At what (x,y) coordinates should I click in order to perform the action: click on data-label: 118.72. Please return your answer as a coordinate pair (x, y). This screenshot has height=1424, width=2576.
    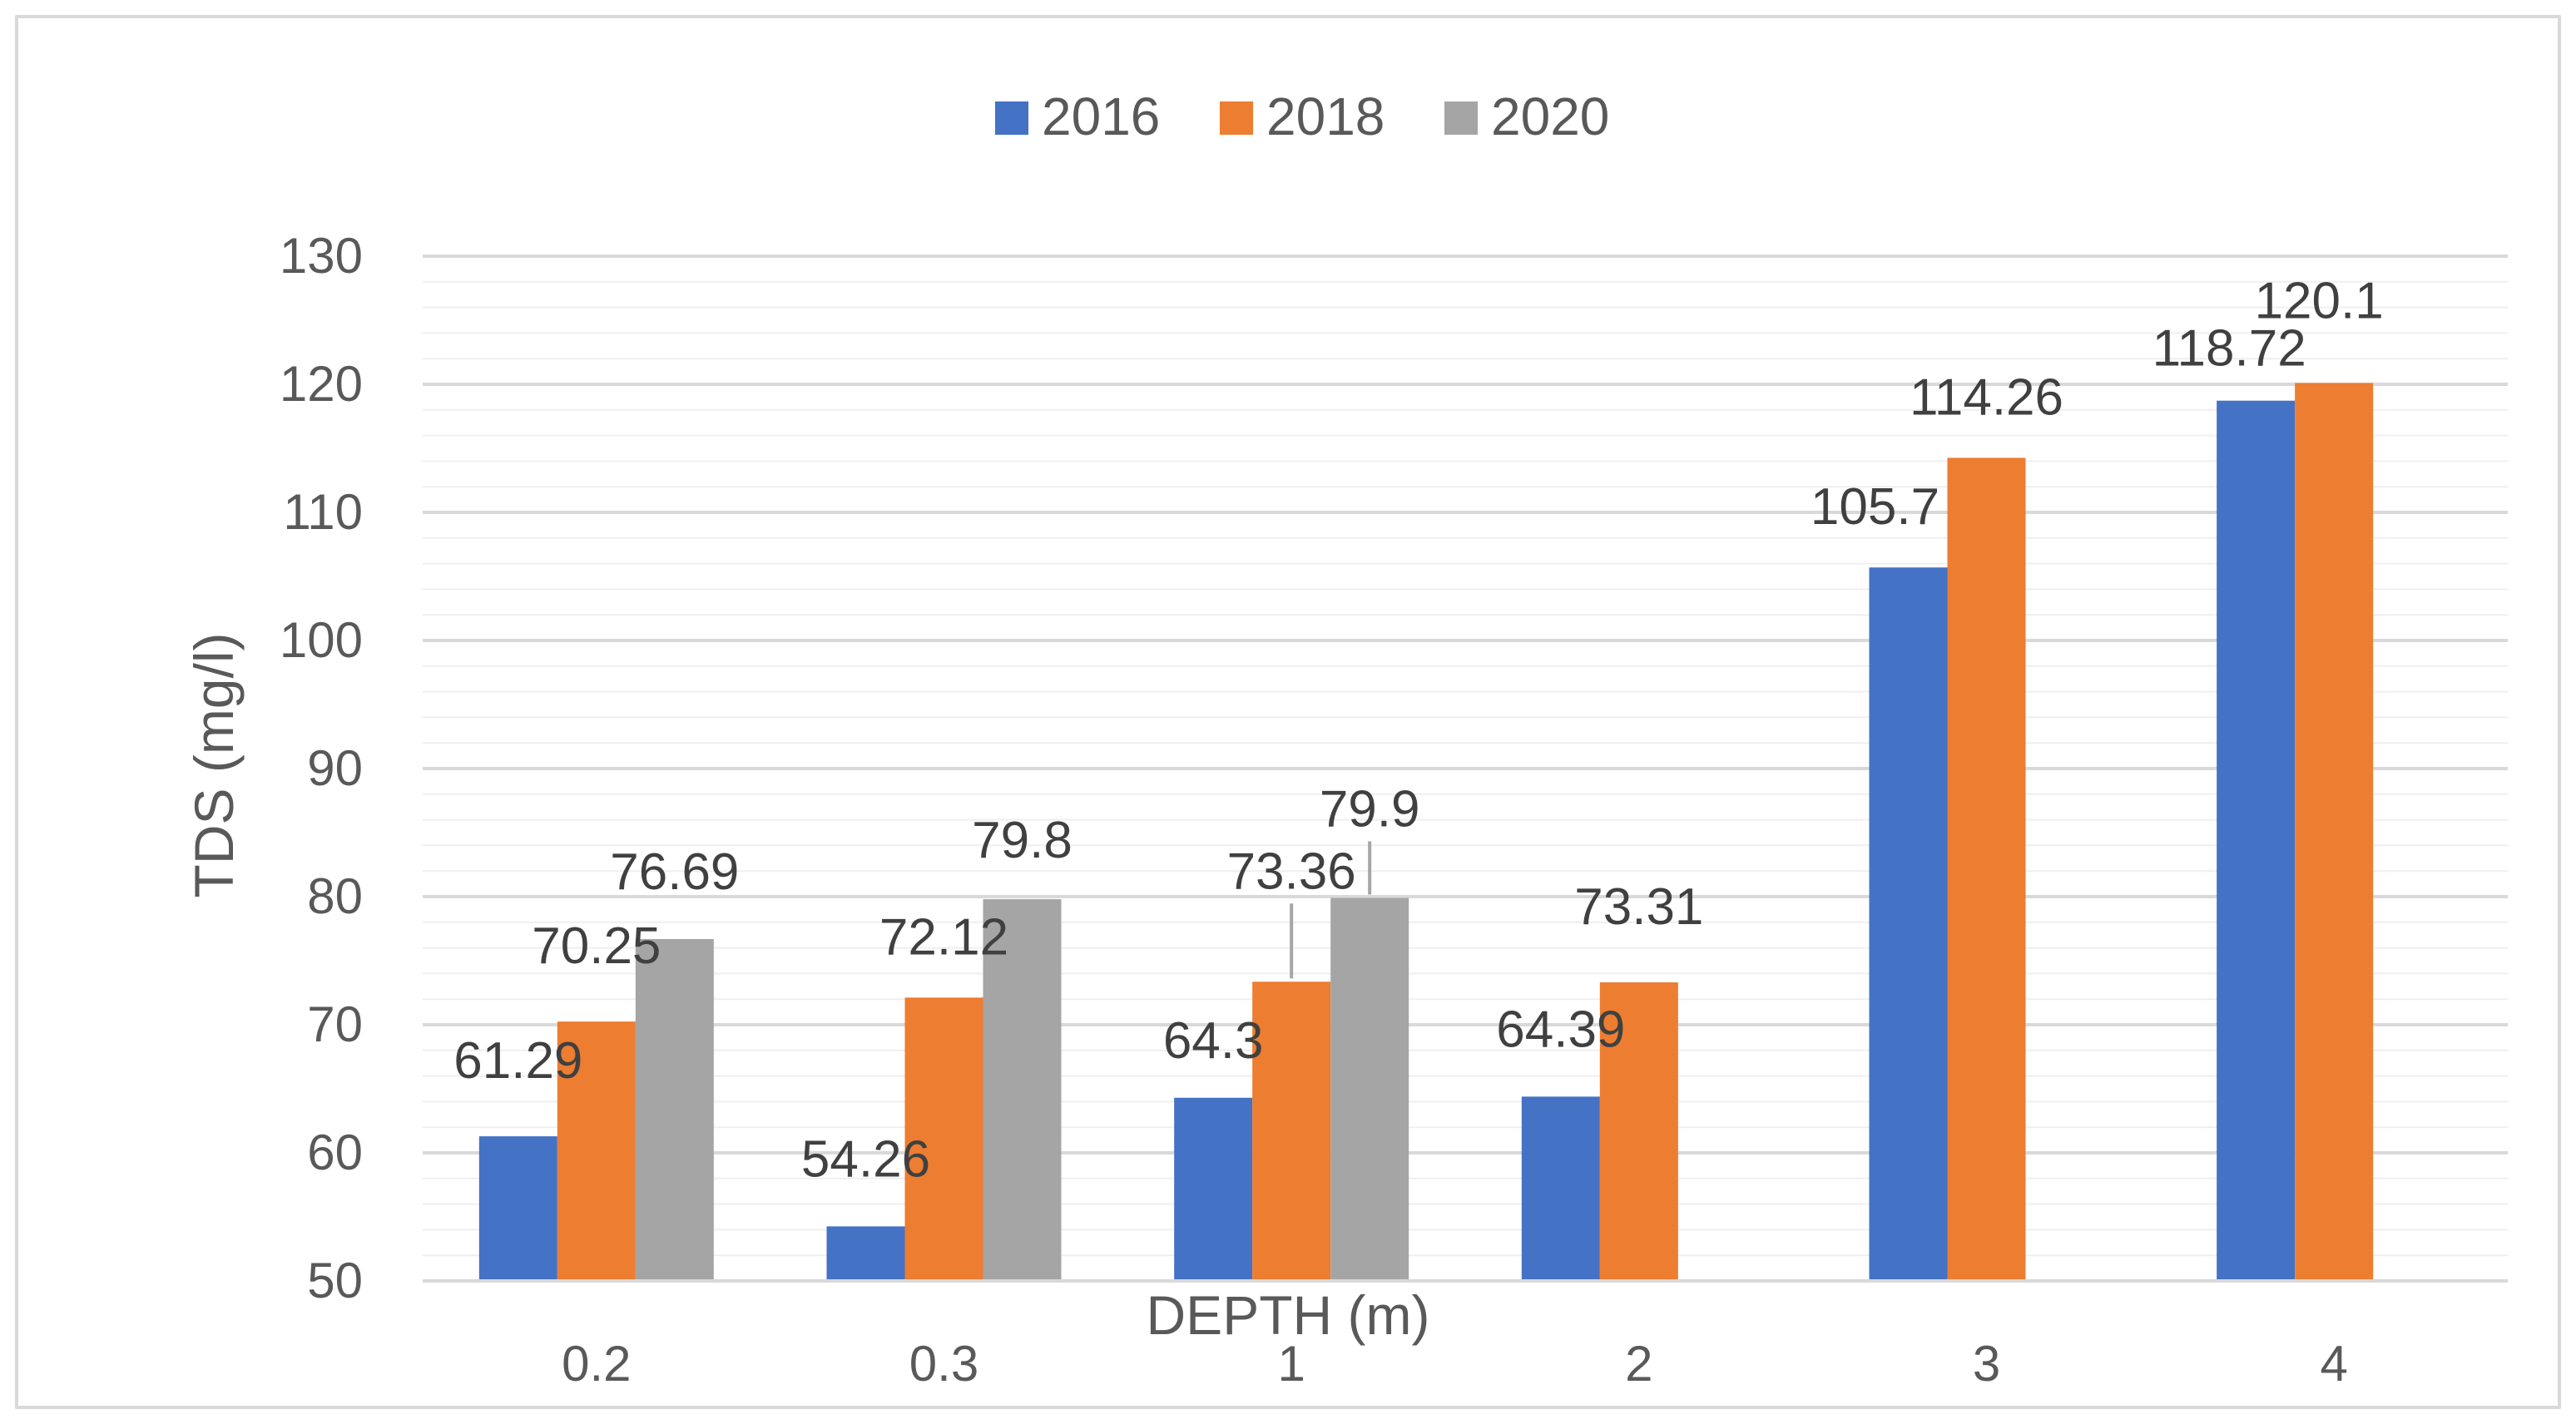
    Looking at the image, I should click on (2229, 349).